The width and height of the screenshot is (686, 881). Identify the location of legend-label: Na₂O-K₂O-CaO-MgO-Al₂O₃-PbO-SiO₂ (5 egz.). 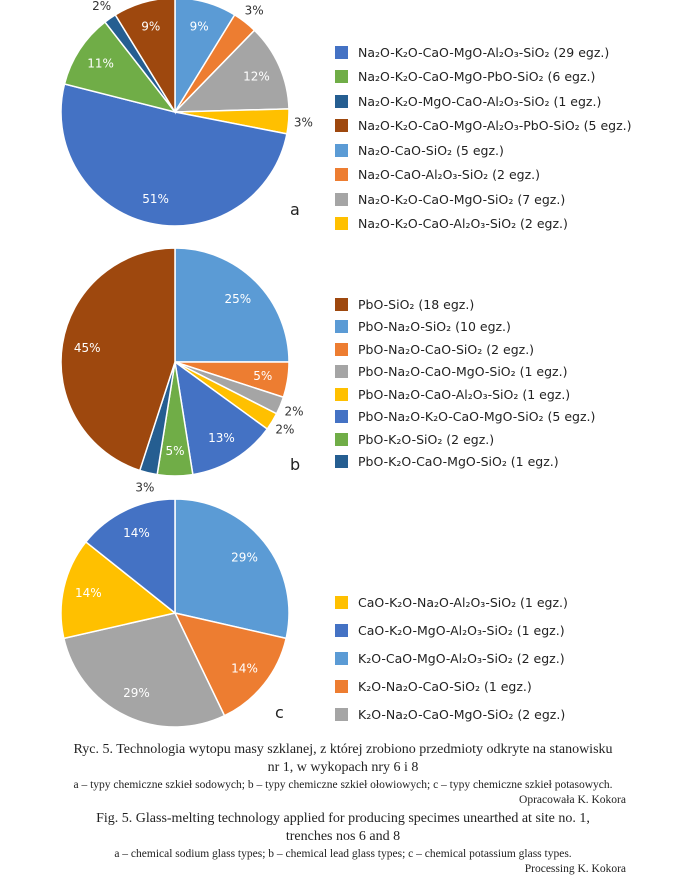
(495, 126).